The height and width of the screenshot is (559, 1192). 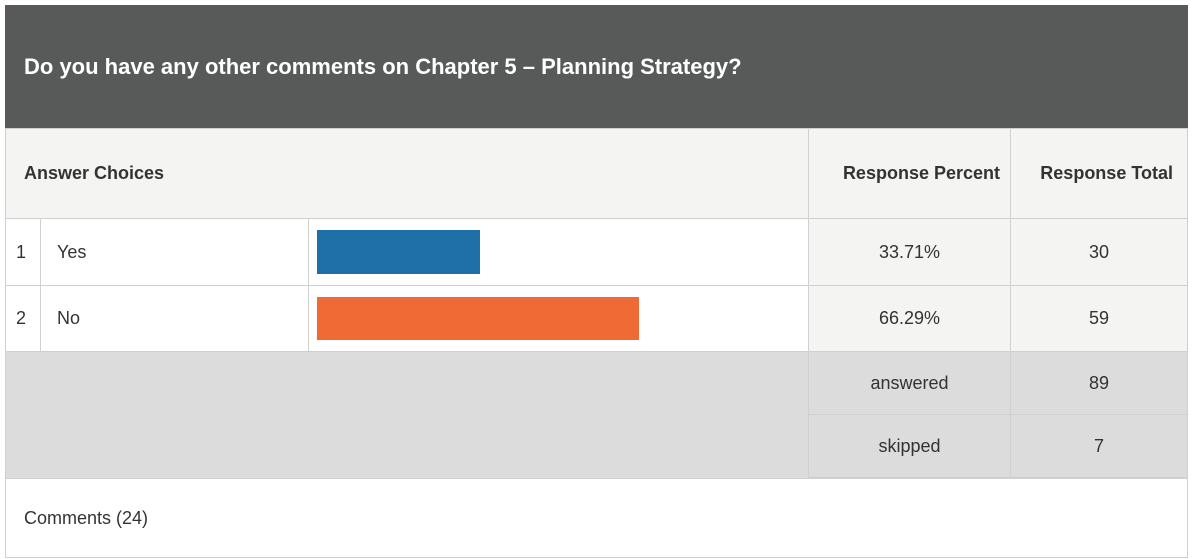 What do you see at coordinates (909, 173) in the screenshot?
I see `header-percent: Response Percent` at bounding box center [909, 173].